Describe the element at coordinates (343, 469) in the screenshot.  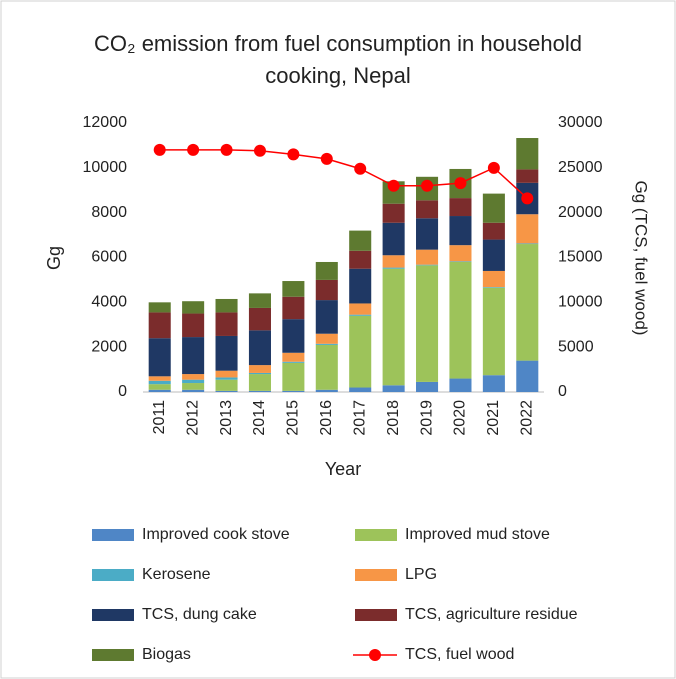
I see `x-axis-label: Year` at that location.